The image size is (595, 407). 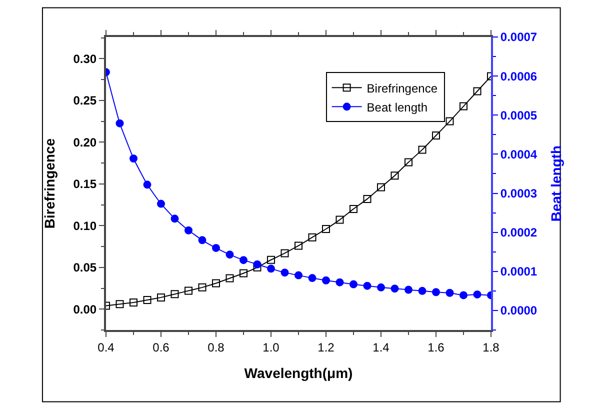 What do you see at coordinates (402, 88) in the screenshot?
I see `legend-label: Birefringence` at bounding box center [402, 88].